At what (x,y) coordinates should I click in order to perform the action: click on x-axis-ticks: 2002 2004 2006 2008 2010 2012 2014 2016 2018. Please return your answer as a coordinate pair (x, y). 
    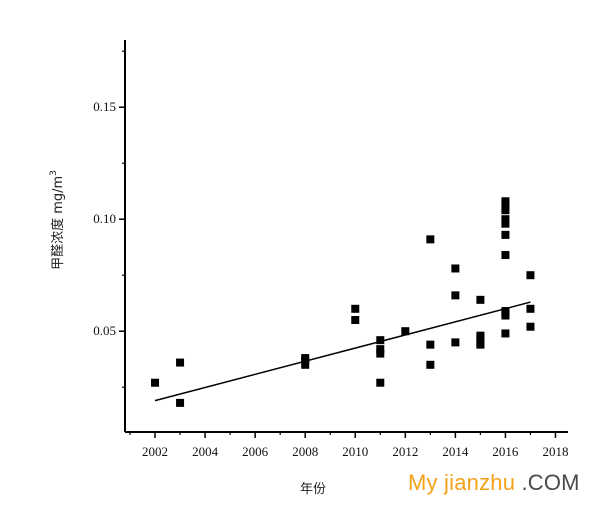
    Looking at the image, I should click on (348, 445).